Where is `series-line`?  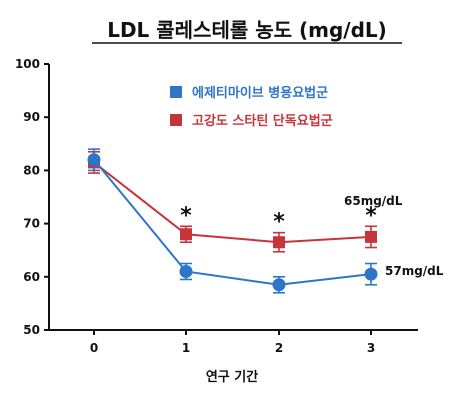
series-line is located at coordinates (232, 202).